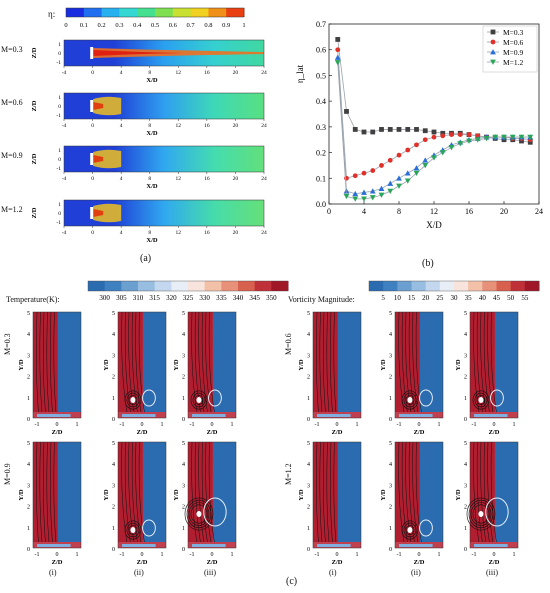 This screenshot has height=593, width=550. Describe the element at coordinates (183, 378) in the screenshot. I see `y-tick-label: 2` at that location.